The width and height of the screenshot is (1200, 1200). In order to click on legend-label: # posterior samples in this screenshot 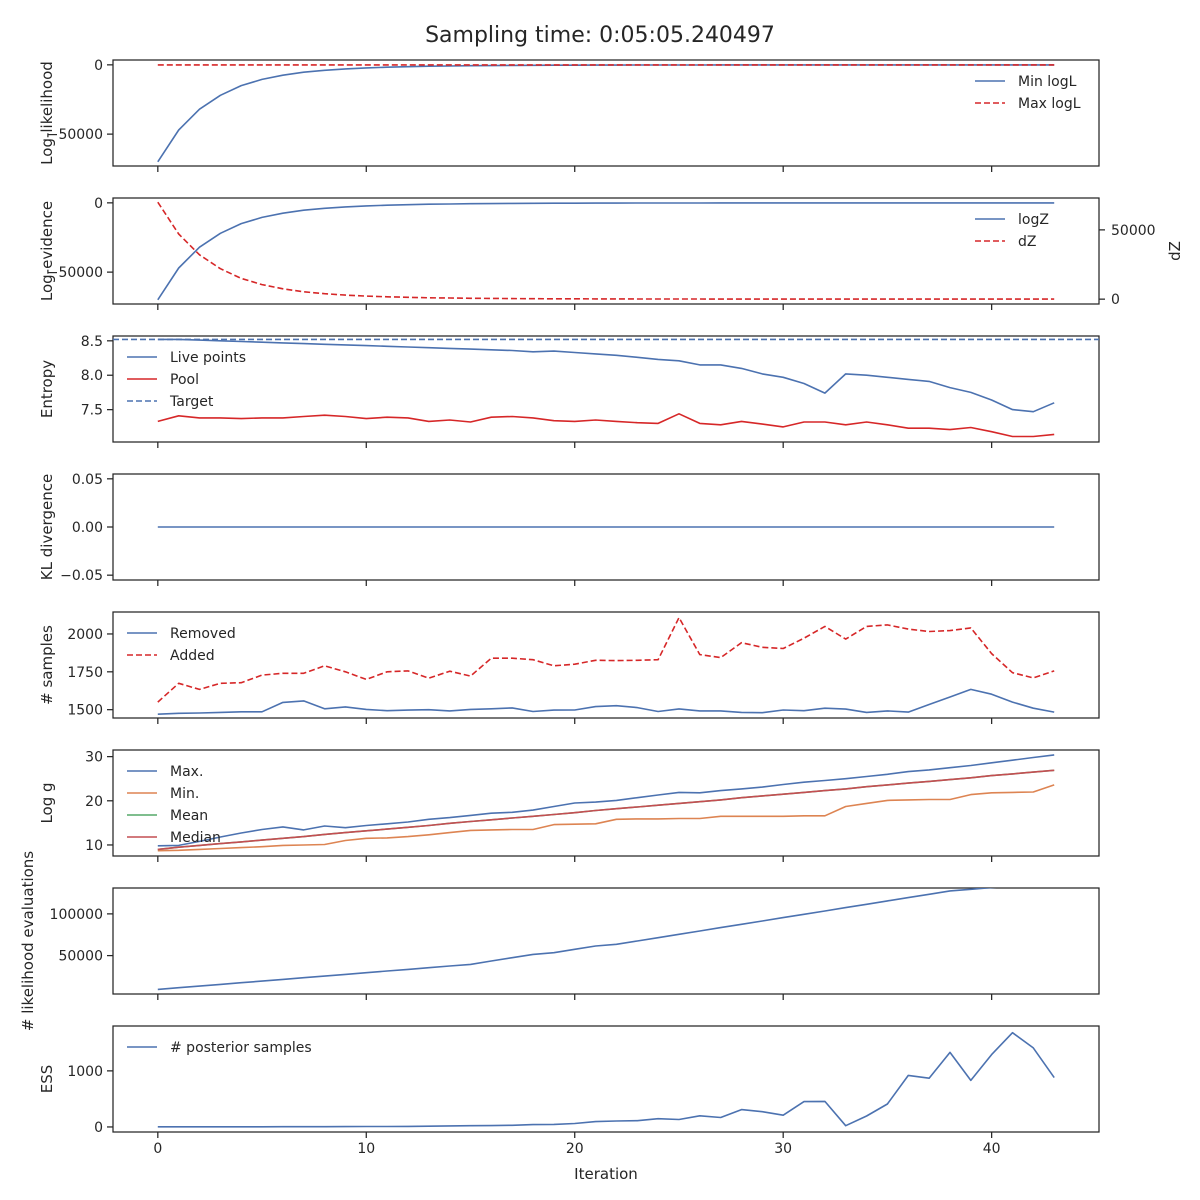, I will do `click(241, 1048)`.